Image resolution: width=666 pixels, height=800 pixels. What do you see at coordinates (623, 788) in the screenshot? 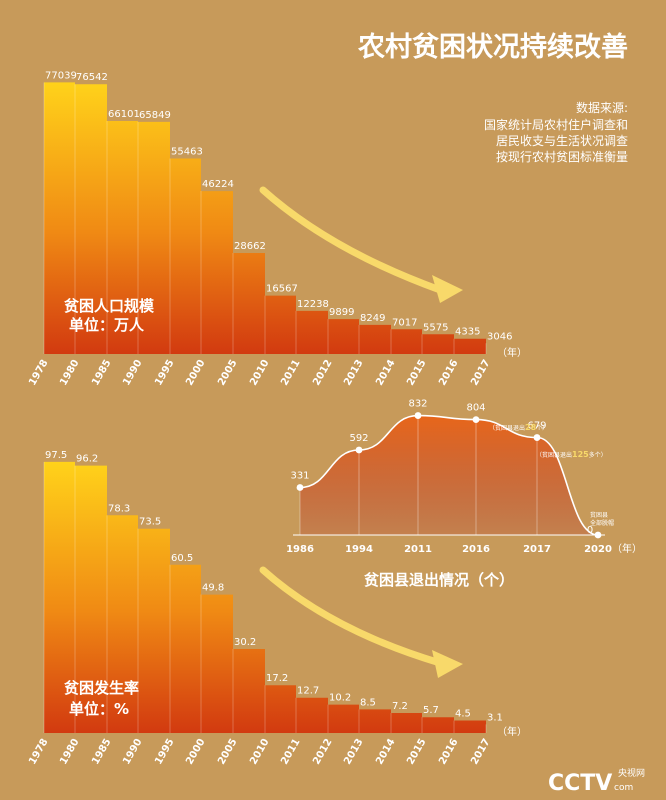
I see `logo-sub: com` at bounding box center [623, 788].